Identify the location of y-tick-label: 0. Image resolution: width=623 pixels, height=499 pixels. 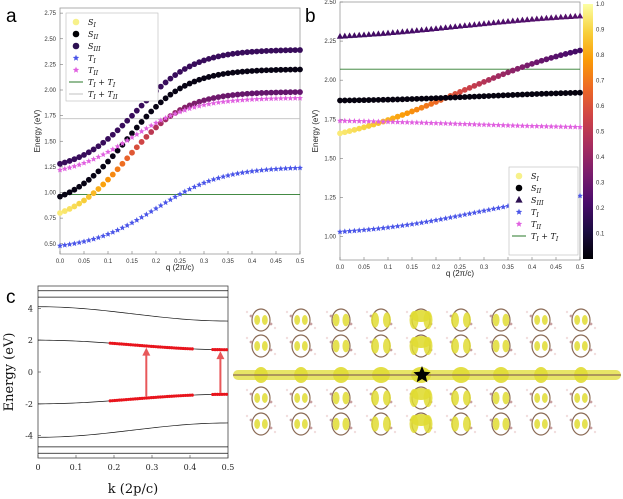
(30, 372).